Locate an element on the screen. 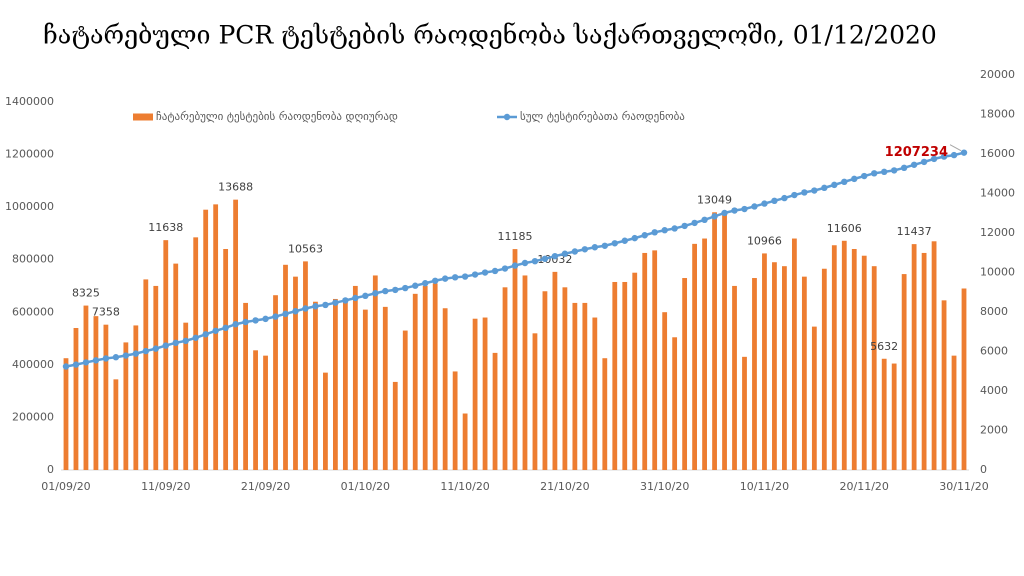 The height and width of the screenshot is (576, 1024). label-leader is located at coordinates (955, 148).